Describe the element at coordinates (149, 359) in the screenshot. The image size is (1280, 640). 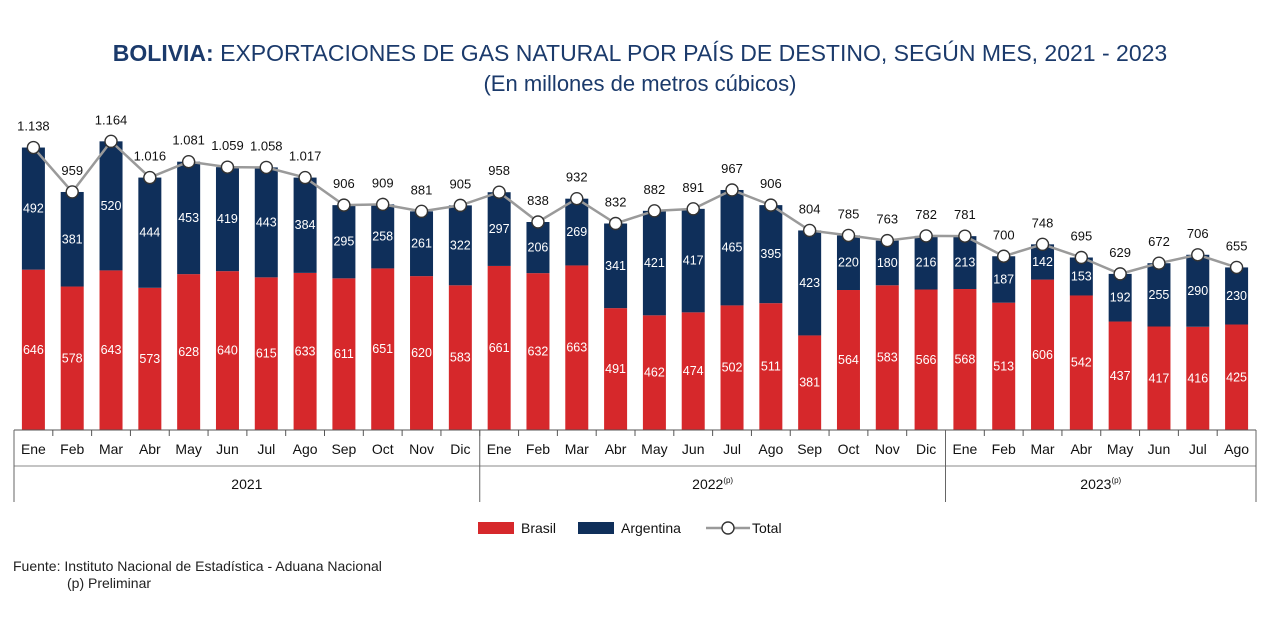
I see `value-label-brasil: 573` at that location.